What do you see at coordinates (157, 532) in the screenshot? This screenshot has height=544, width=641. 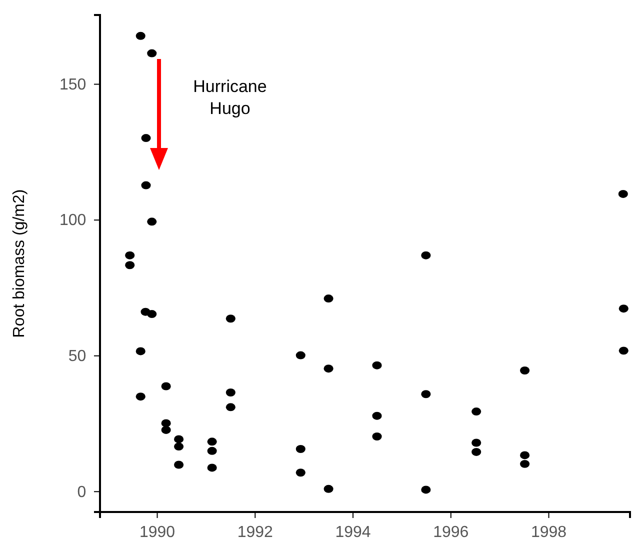 I see `x-tick-label: 1990` at bounding box center [157, 532].